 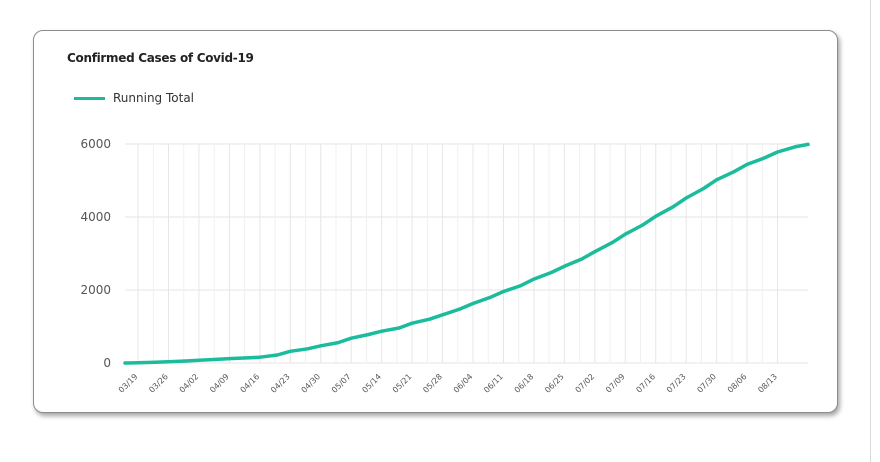 I want to click on x-tick-label: 06/25, so click(x=554, y=383).